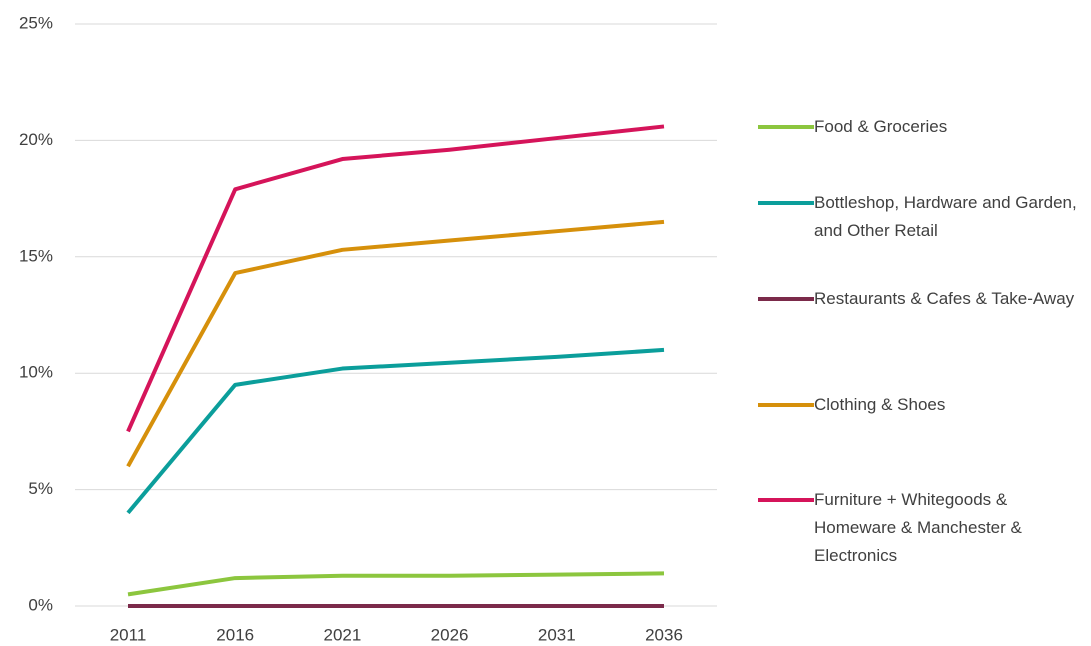  What do you see at coordinates (664, 634) in the screenshot?
I see `x-tick-label: 2036` at bounding box center [664, 634].